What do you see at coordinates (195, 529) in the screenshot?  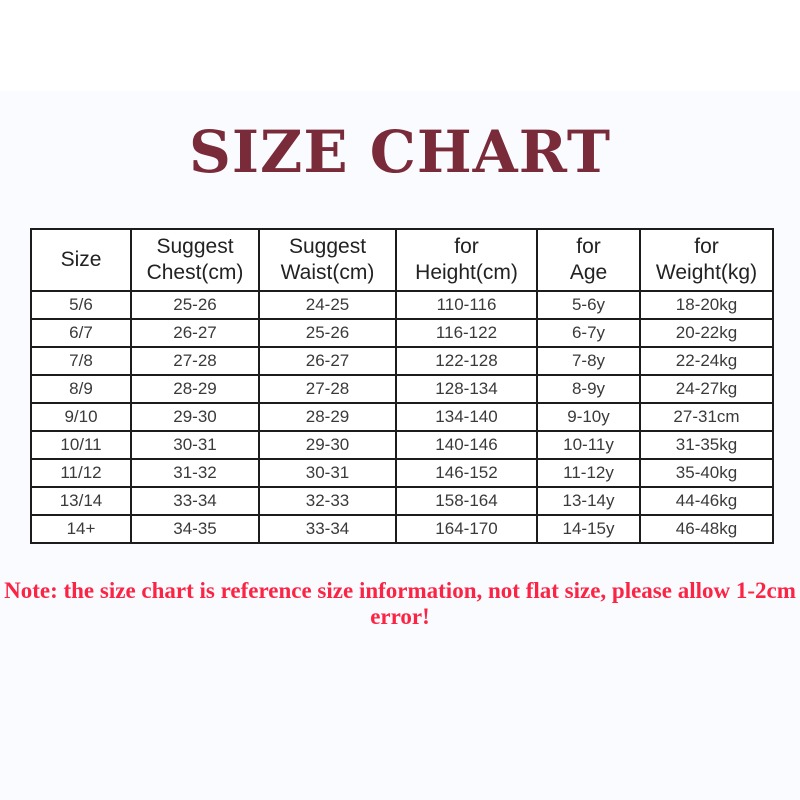 I see `chest-cell: 34-35` at bounding box center [195, 529].